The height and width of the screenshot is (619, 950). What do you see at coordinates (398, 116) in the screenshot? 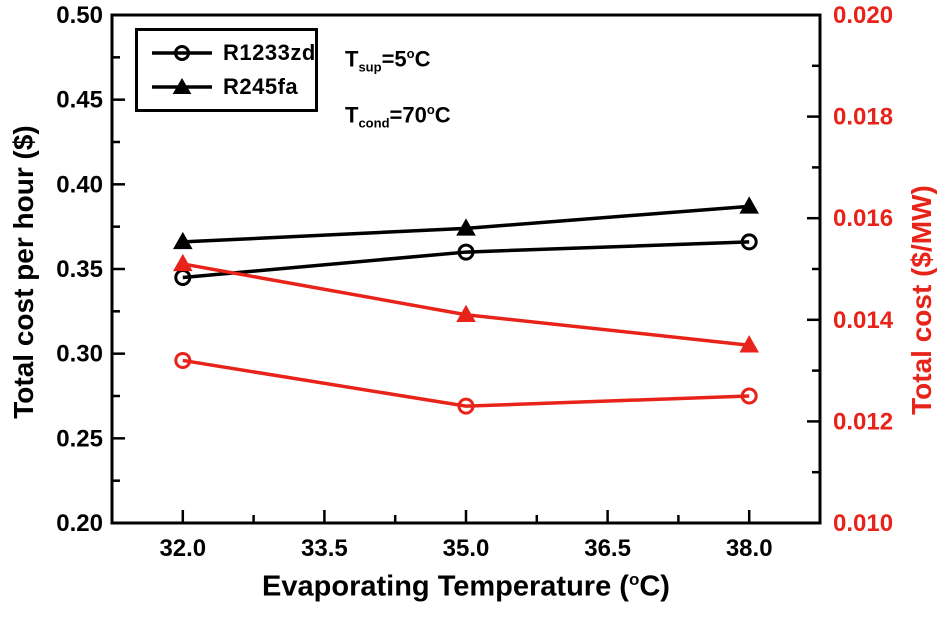
I see `annotation-tcond: Tcond=70oC` at bounding box center [398, 116].